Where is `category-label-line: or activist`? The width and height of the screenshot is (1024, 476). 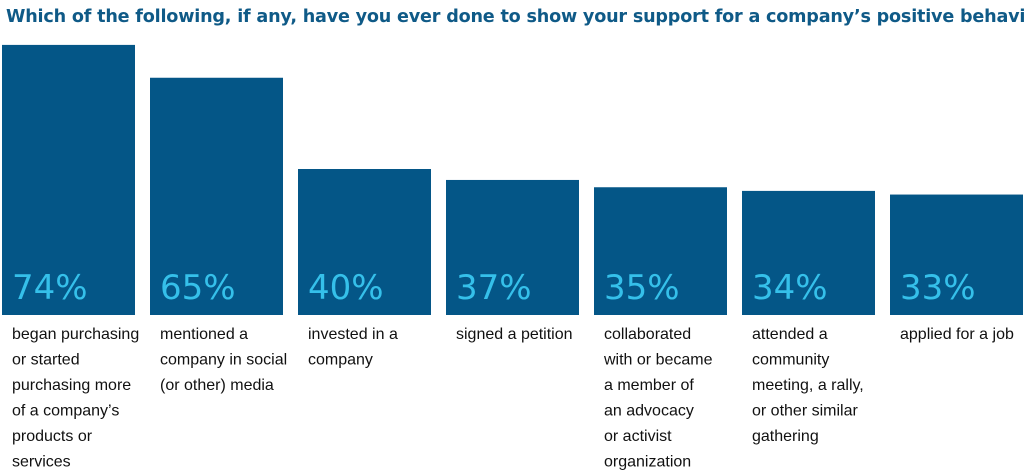
category-label-line: or activist is located at coordinates (638, 436).